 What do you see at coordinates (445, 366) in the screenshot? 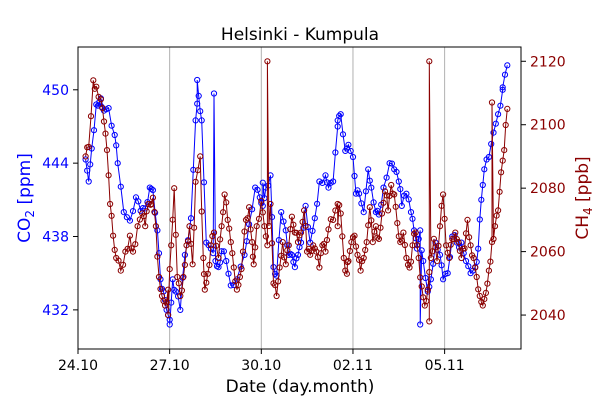
I see `x-tick-label: 05.11` at bounding box center [445, 366].